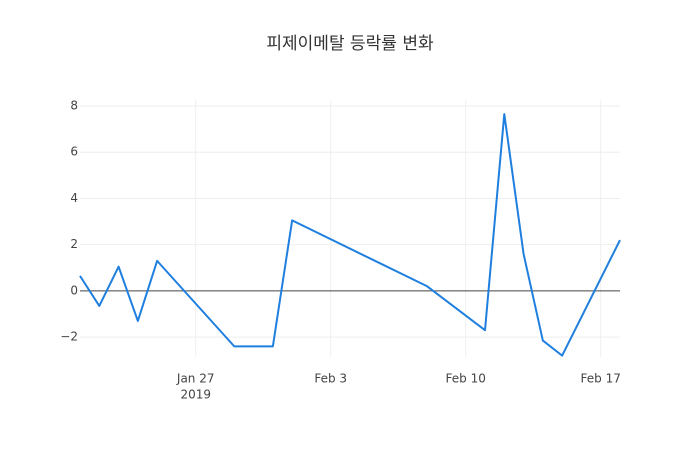 This screenshot has height=454, width=700. I want to click on y-tick-label: 8, so click(74, 106).